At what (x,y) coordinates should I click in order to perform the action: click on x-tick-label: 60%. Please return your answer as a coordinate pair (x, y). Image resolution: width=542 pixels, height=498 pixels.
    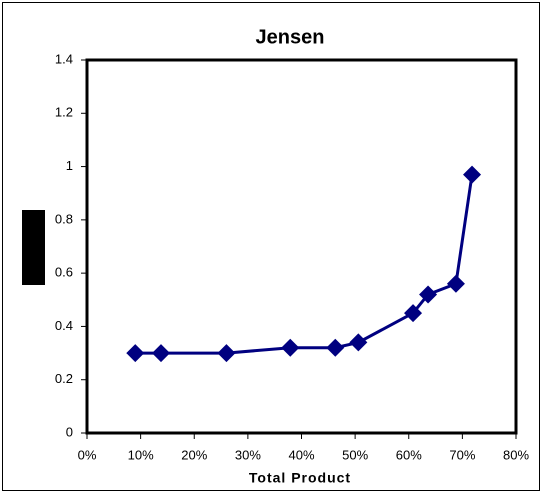
    Looking at the image, I should click on (409, 454).